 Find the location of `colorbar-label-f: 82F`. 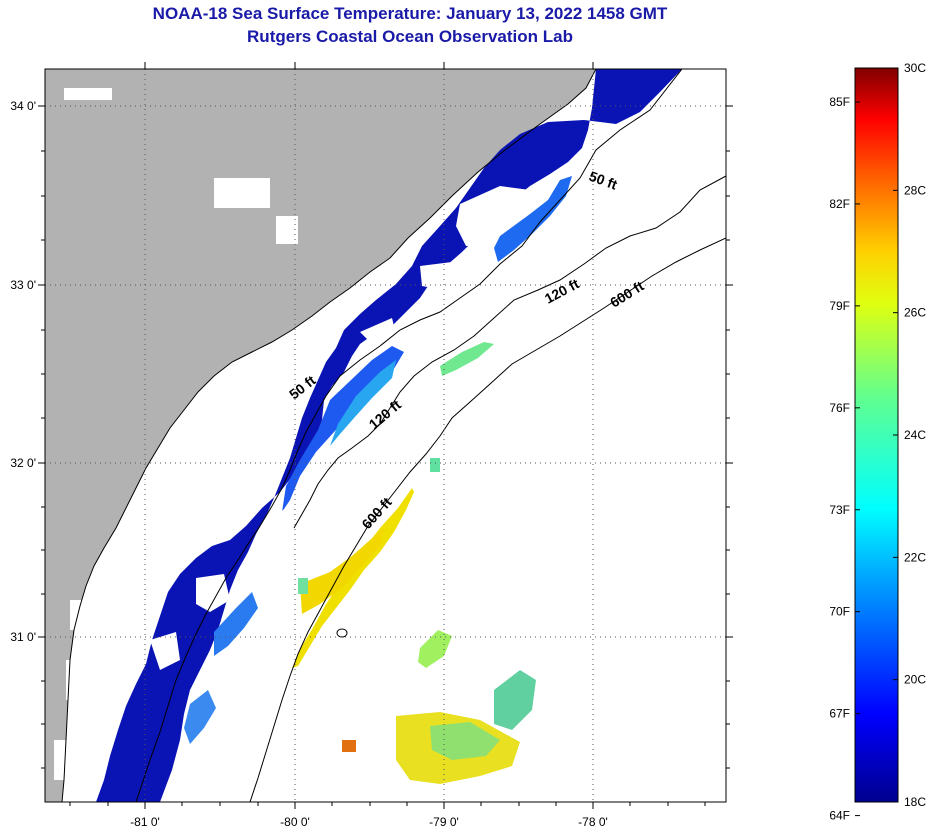

colorbar-label-f: 82F is located at coordinates (839, 204).